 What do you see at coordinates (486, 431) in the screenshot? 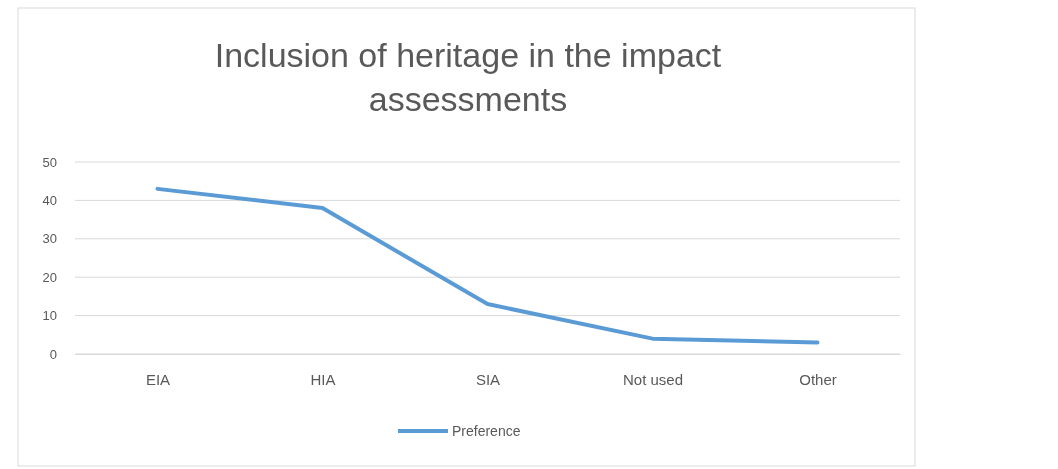
I see `legend-label: Preference` at bounding box center [486, 431].